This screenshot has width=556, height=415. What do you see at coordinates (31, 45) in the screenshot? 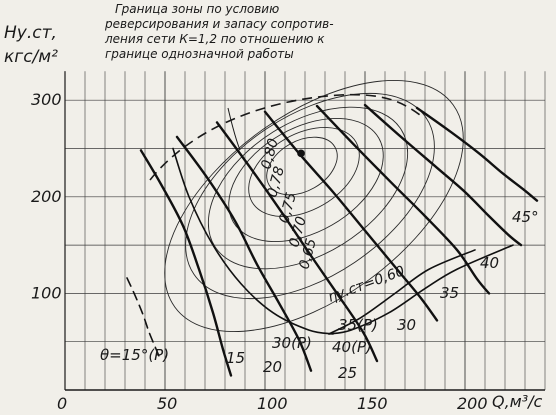
I see `y-axis-label: Hу.ст, кгс/м²` at bounding box center [31, 45].